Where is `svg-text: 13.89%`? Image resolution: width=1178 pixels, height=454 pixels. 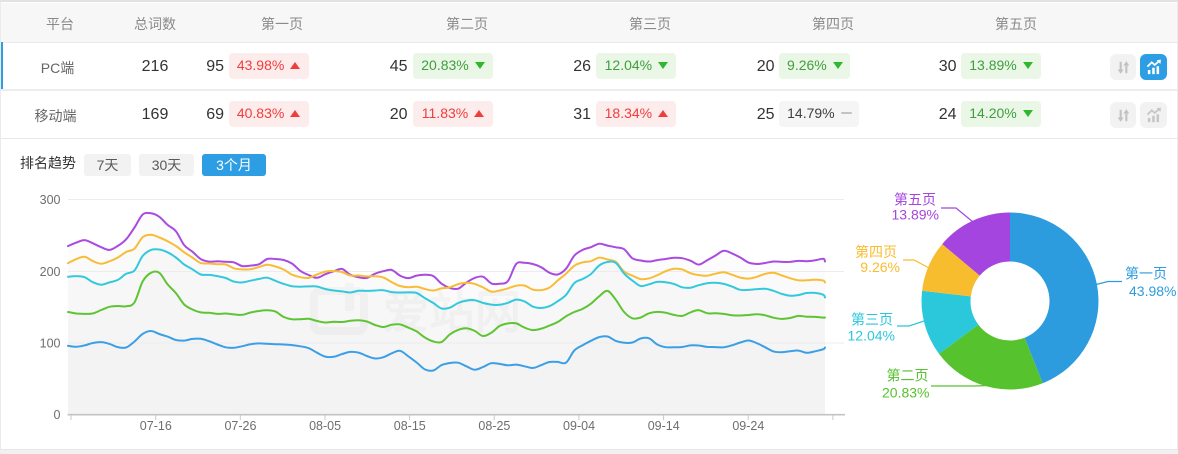
svg-text: 13.89% is located at coordinates (915, 215).